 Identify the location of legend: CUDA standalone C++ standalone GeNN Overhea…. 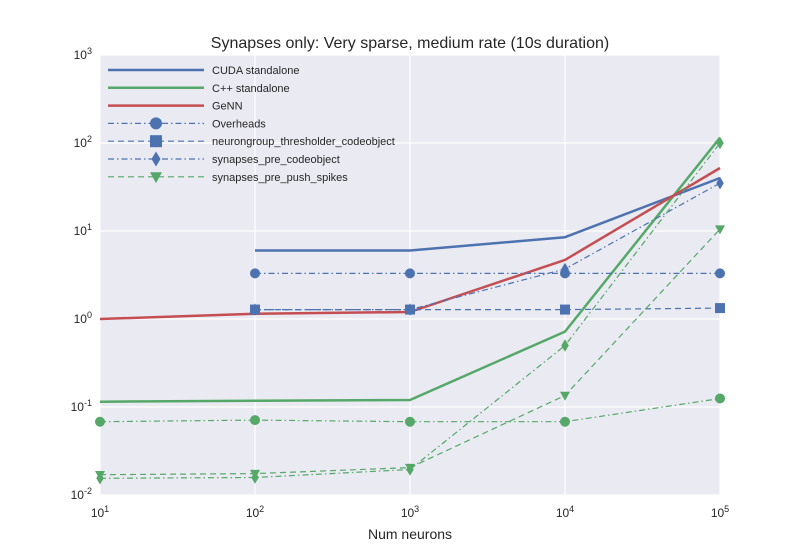
(251, 124).